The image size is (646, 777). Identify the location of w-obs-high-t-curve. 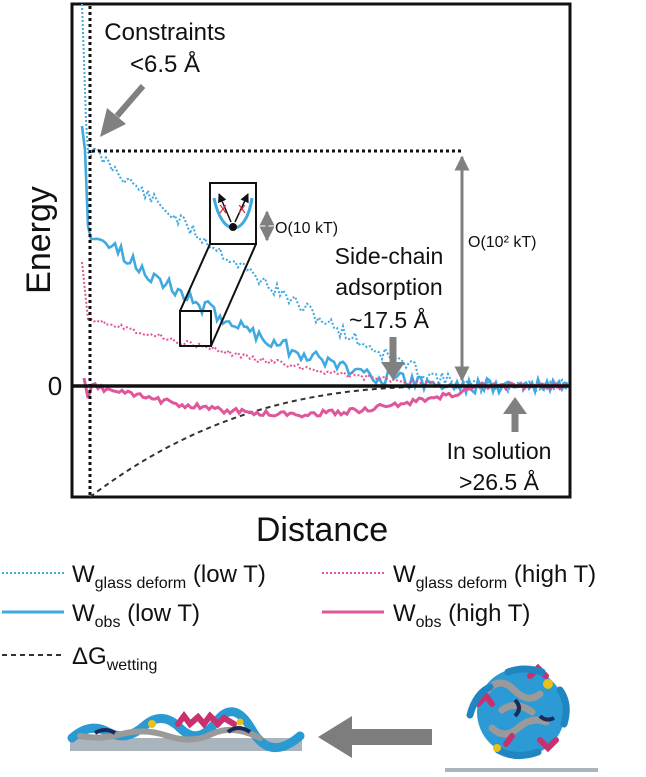
(326, 398).